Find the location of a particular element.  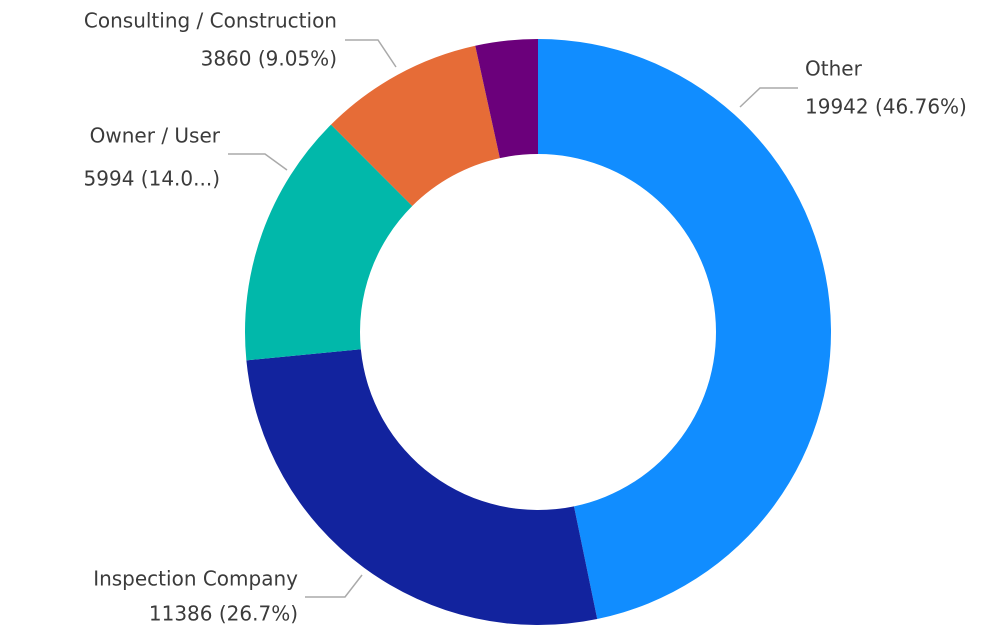

slice-value: 5994 (14.0...) is located at coordinates (152, 179).